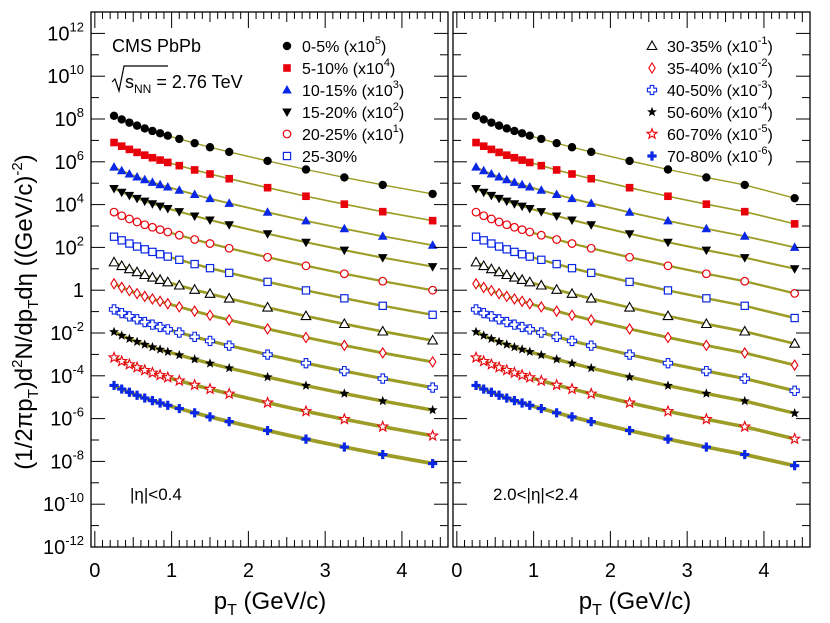 This screenshot has height=623, width=830. What do you see at coordinates (94, 571) in the screenshot?
I see `x-tick-label: 0` at bounding box center [94, 571].